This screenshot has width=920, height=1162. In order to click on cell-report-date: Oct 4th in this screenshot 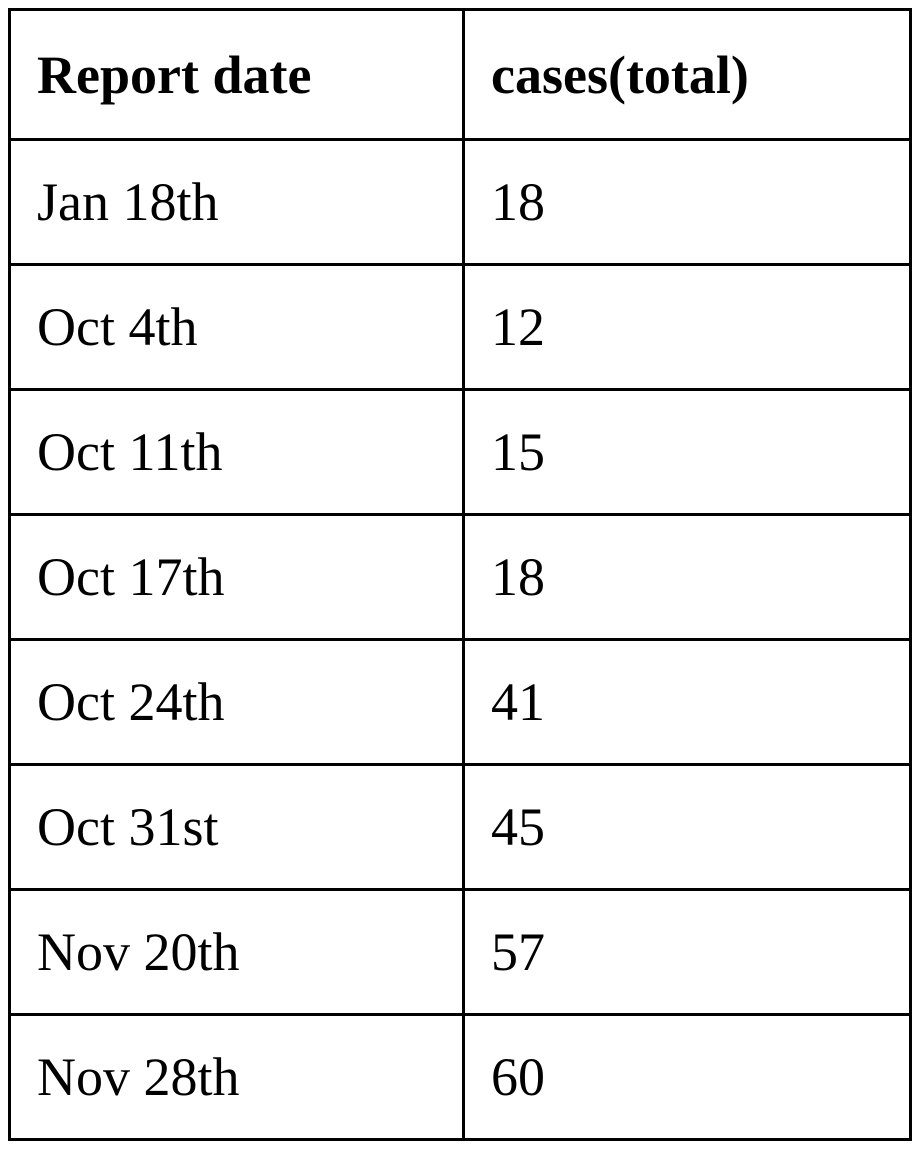, I will do `click(236, 327)`.